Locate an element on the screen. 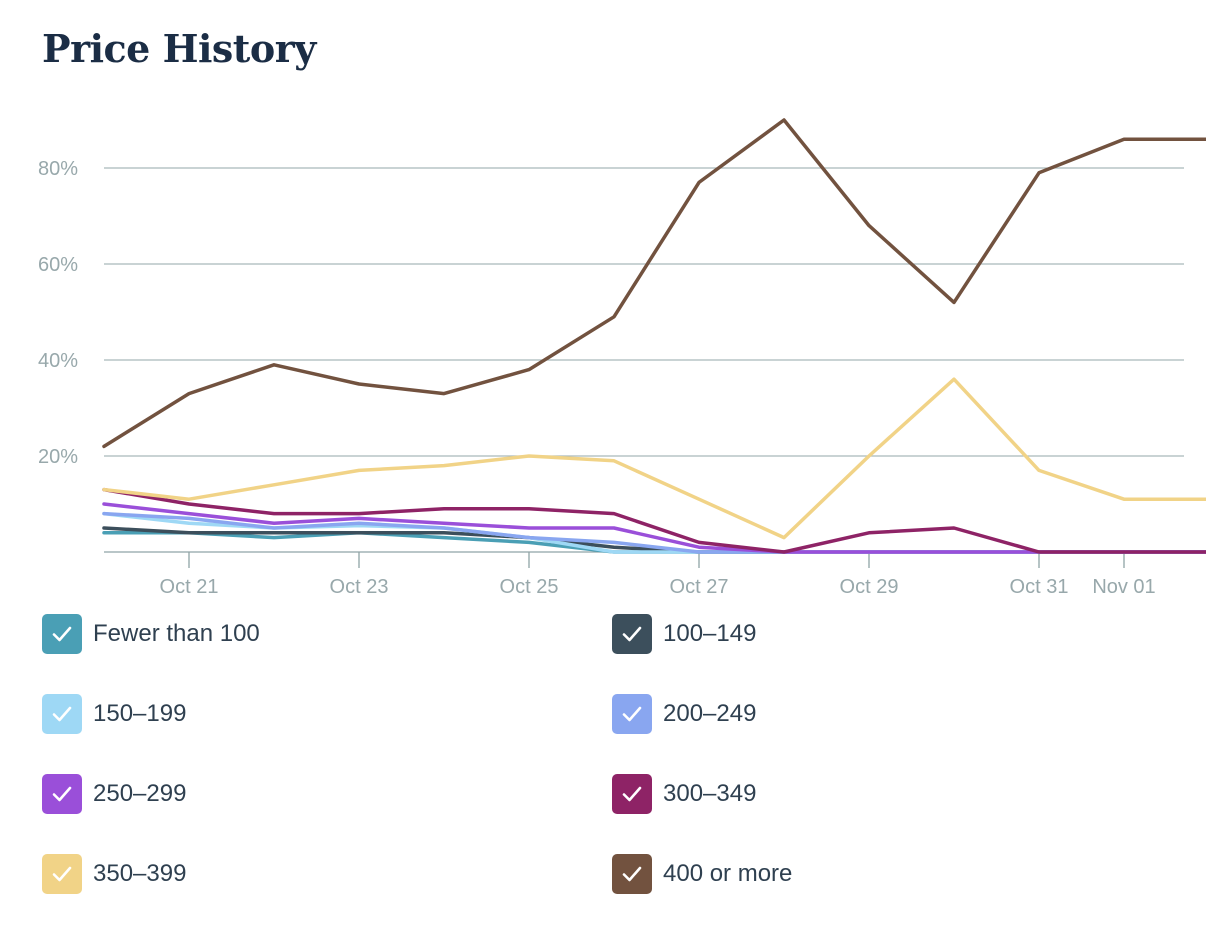  x-tick-label: Oct 25 is located at coordinates (529, 587).